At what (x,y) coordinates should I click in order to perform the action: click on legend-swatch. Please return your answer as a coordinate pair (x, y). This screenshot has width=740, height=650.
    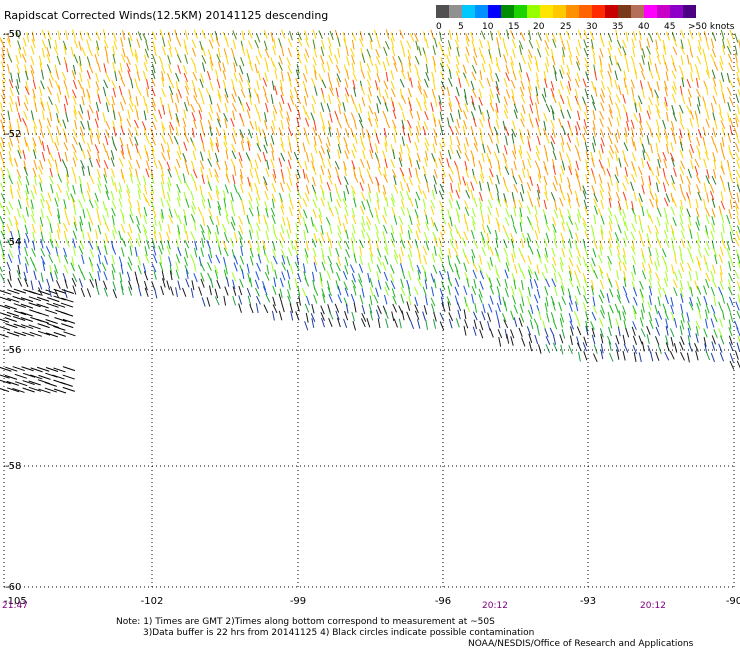
    Looking at the image, I should click on (637, 11).